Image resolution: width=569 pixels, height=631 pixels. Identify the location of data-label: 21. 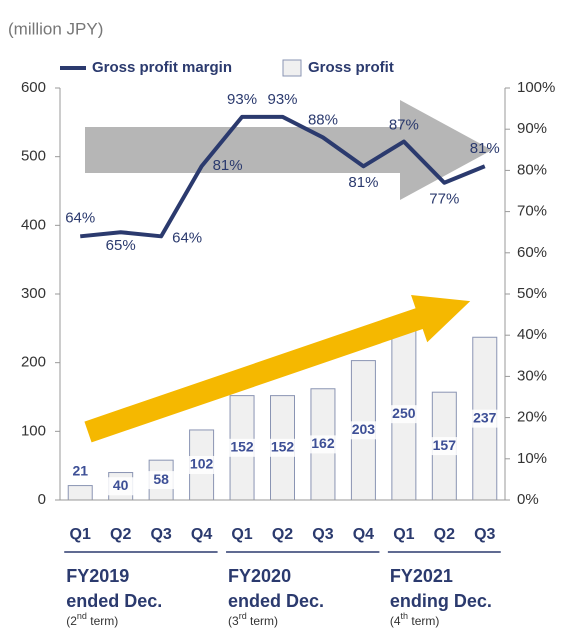
(80, 470).